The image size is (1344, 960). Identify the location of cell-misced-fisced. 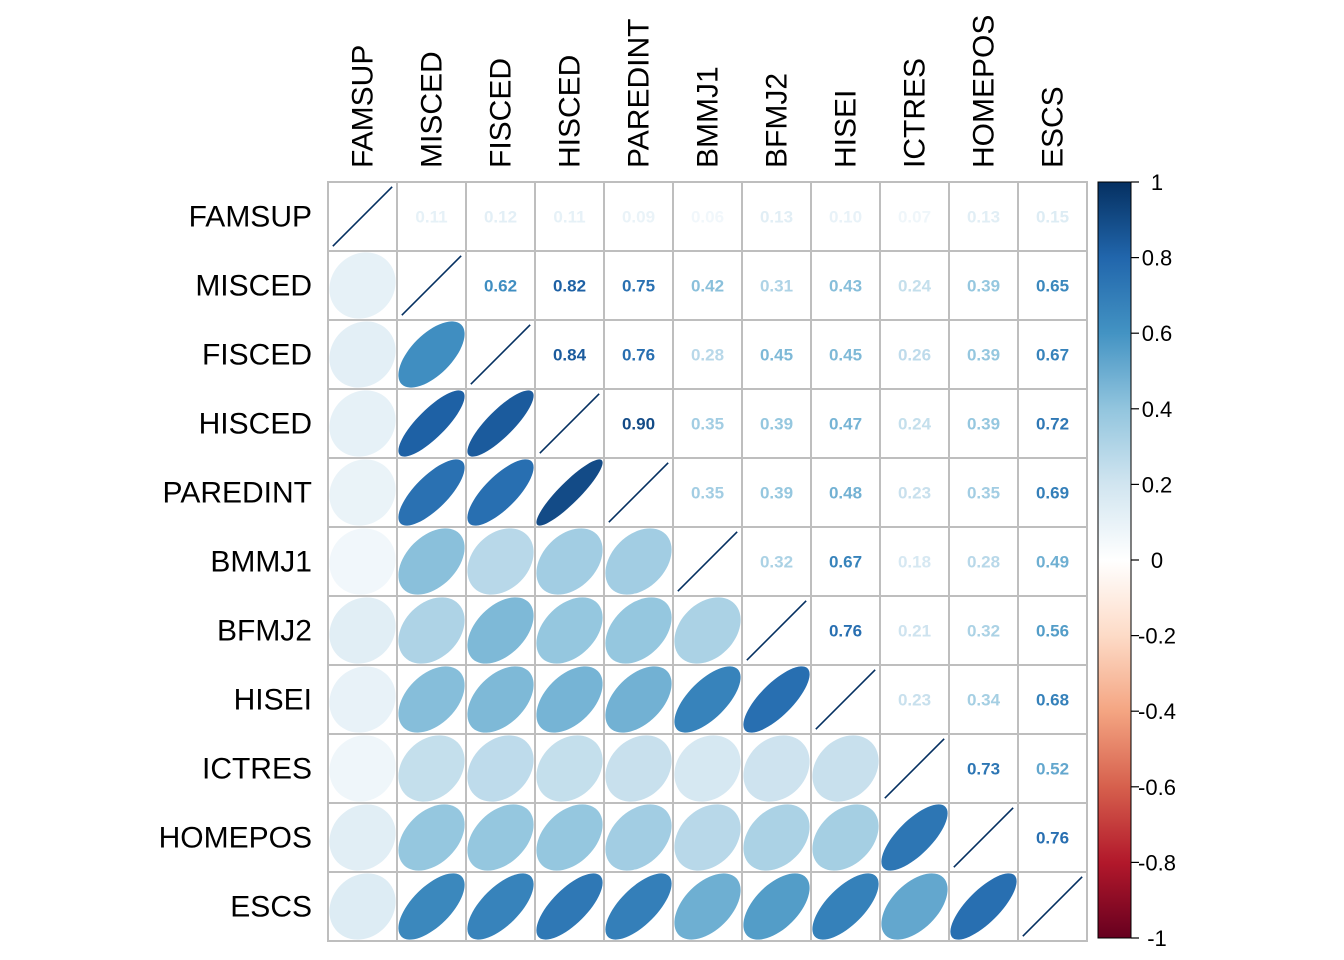
(500, 285).